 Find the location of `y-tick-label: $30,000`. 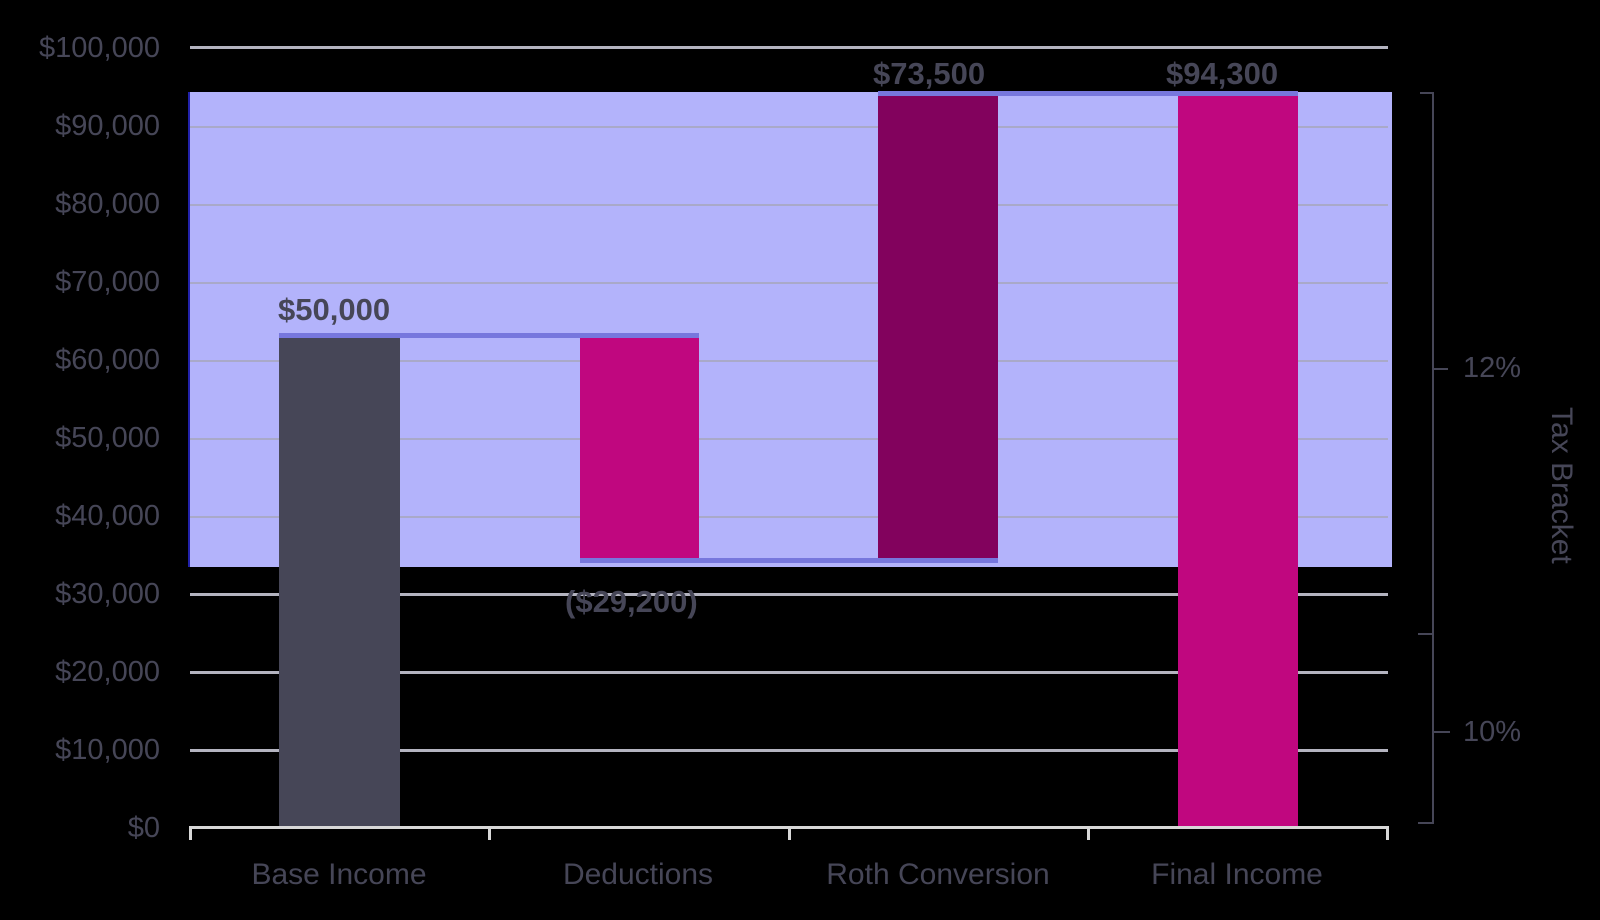

y-tick-label: $30,000 is located at coordinates (107, 594).